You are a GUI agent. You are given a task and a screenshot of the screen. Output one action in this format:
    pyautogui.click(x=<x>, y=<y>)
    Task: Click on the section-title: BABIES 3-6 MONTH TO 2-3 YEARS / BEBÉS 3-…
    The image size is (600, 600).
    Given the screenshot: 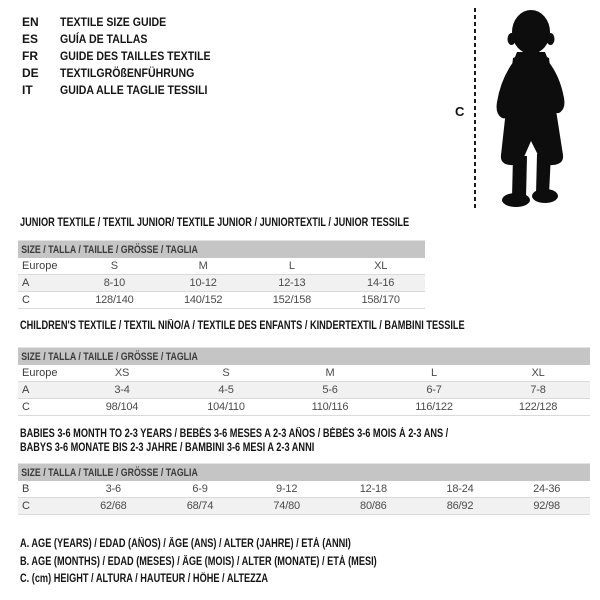 What is the action you would take?
    pyautogui.click(x=304, y=441)
    